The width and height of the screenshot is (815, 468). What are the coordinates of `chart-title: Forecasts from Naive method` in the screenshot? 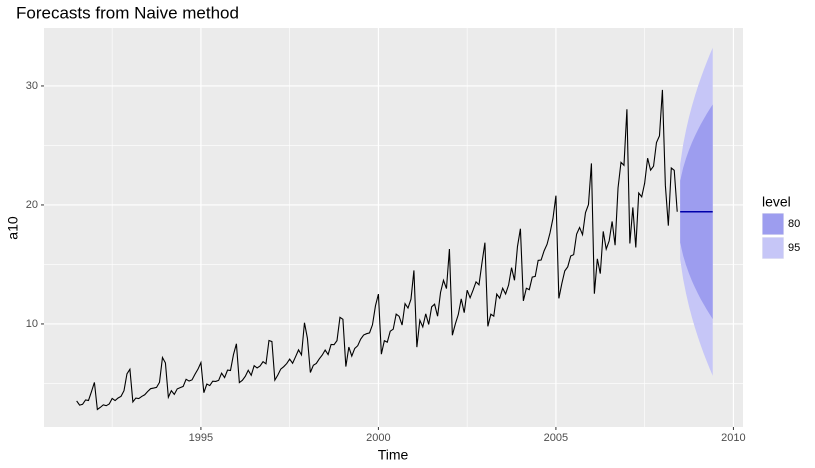 It's located at (127, 12).